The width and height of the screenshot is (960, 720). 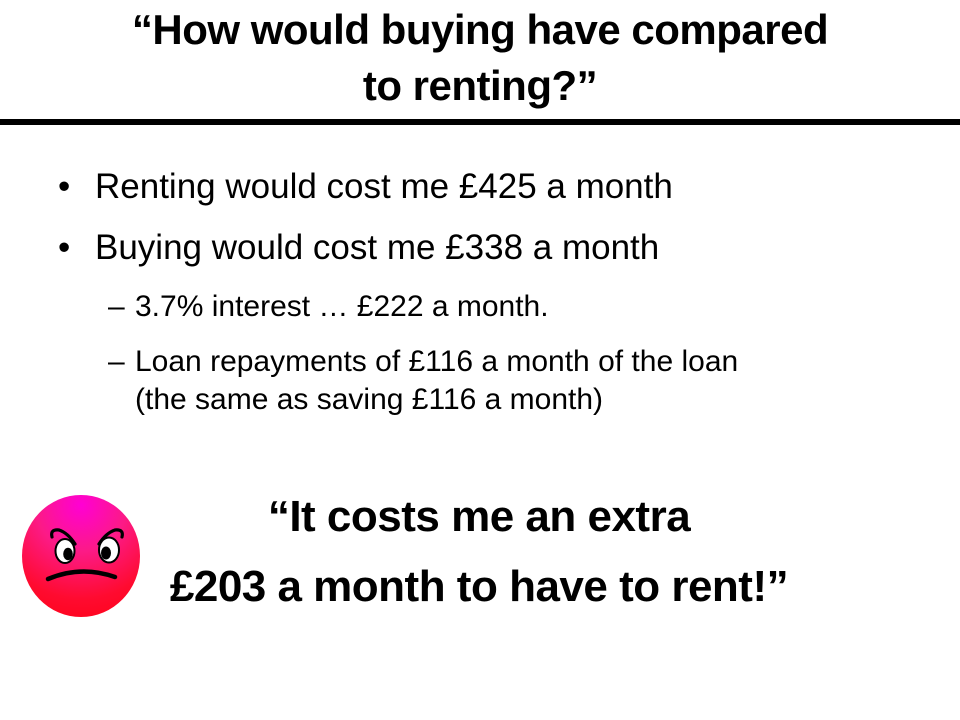 I want to click on left-pupil, so click(x=68, y=554).